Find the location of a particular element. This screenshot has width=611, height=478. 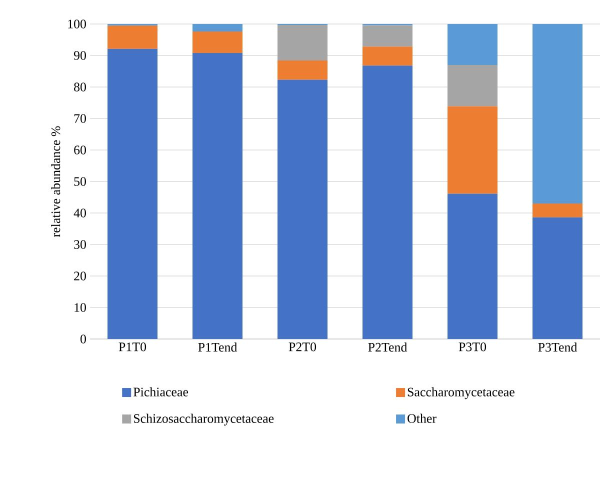

y-tick-label: 70 is located at coordinates (80, 118).